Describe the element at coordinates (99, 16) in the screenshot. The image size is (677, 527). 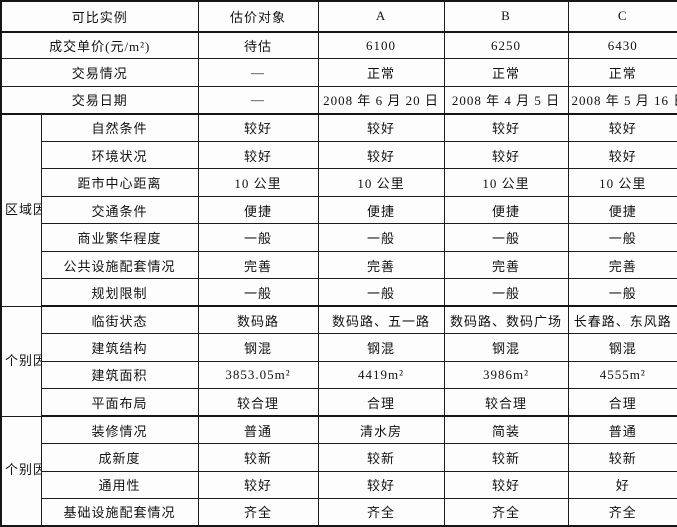
I see `corner-label: 可比实例` at that location.